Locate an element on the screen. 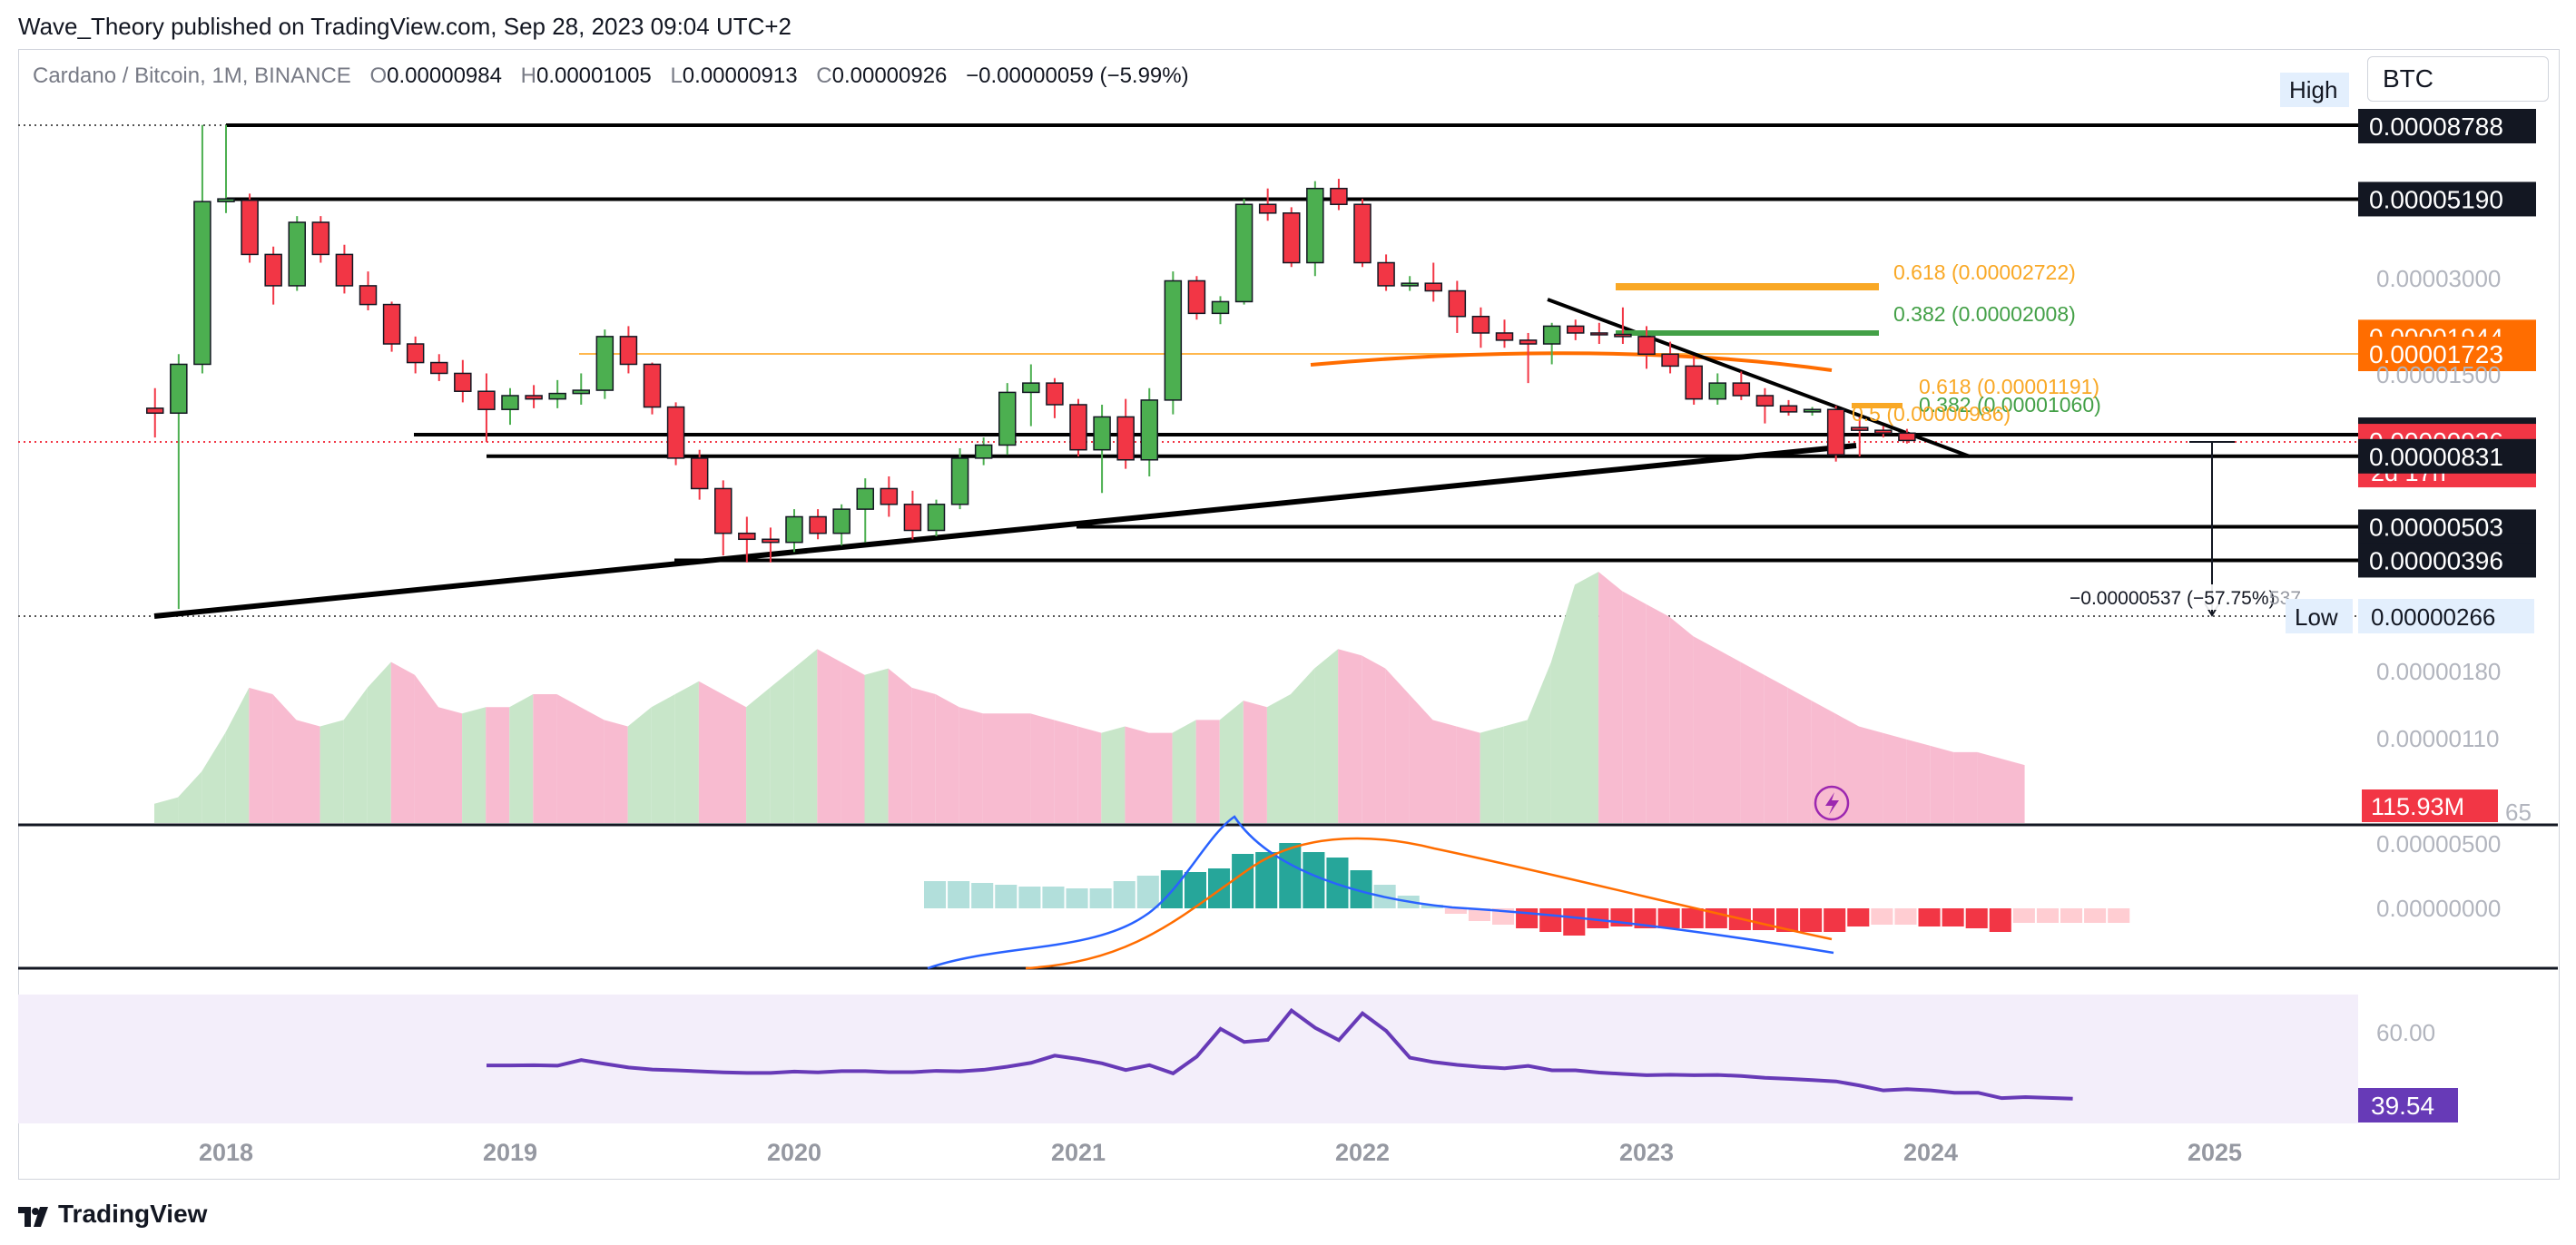  ema-curve is located at coordinates (1571, 361).